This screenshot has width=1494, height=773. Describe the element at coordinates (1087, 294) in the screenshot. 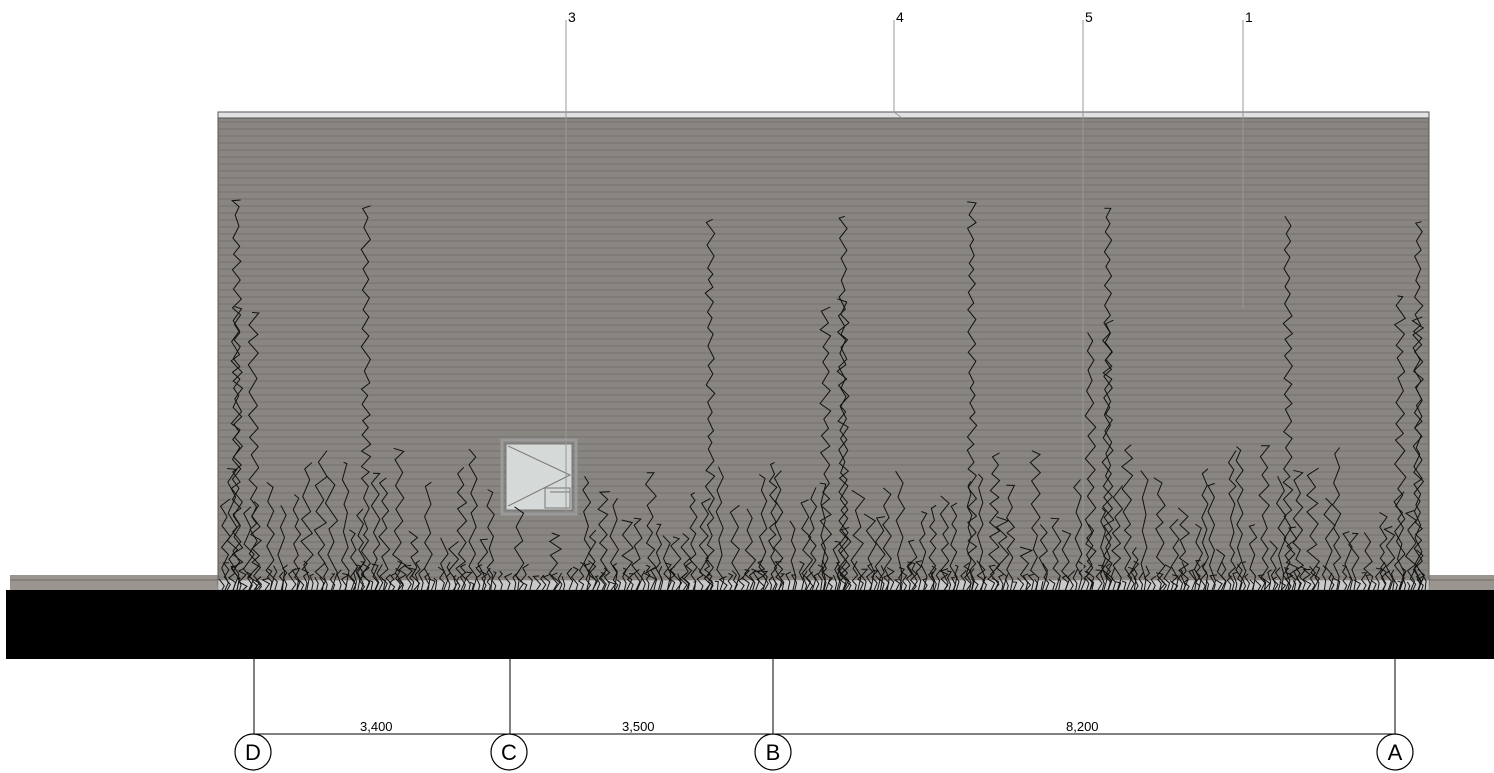

I see `callout-5: 5` at that location.